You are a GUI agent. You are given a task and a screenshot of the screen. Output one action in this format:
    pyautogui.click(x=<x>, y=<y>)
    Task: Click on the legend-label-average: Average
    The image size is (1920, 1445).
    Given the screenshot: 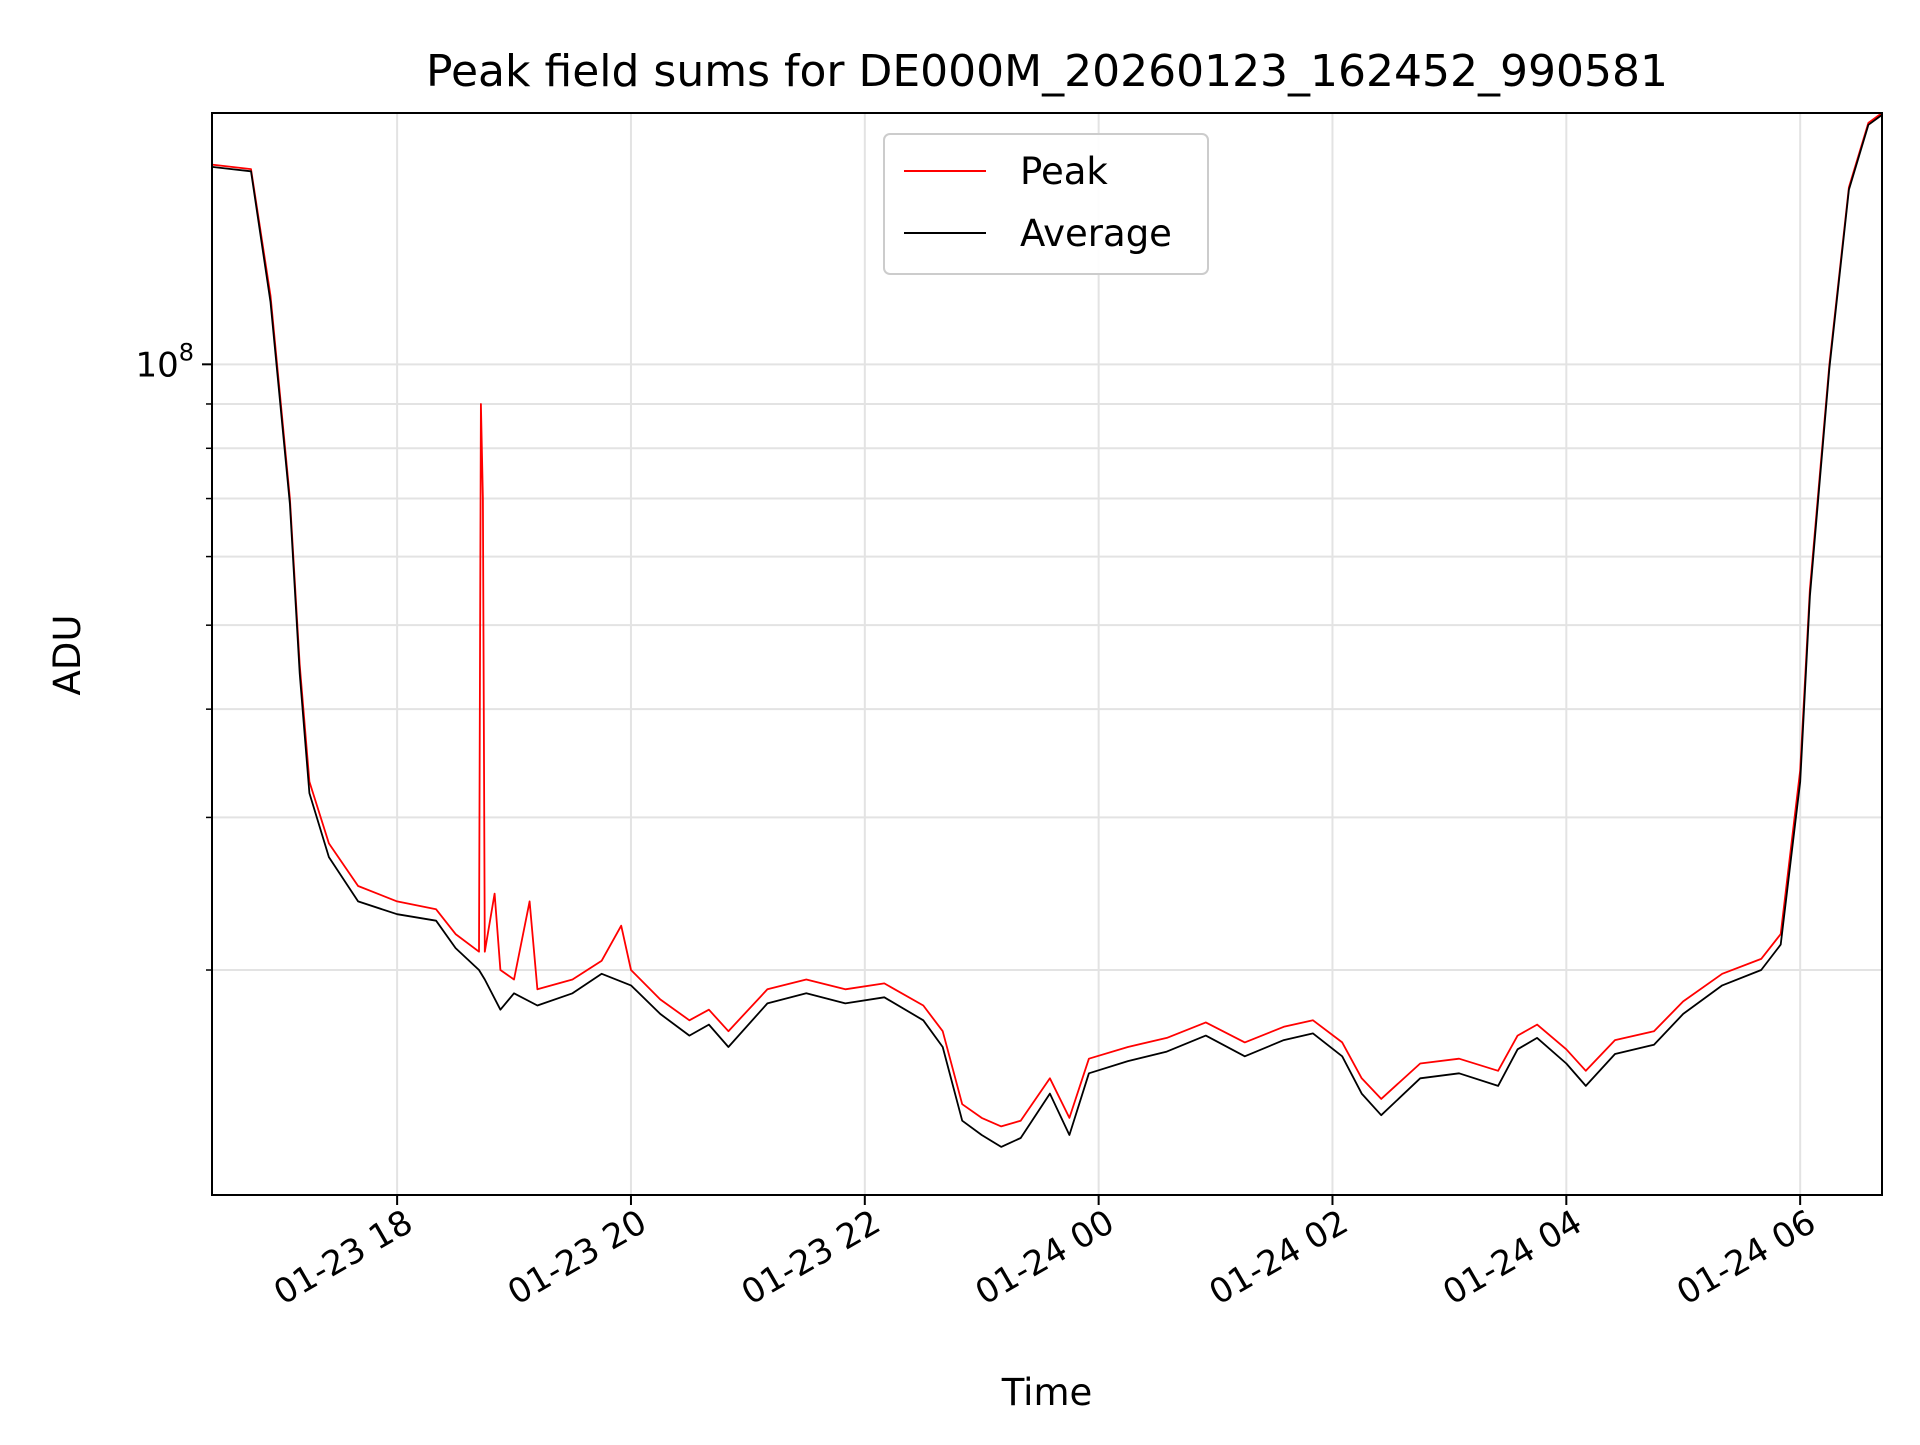 What is the action you would take?
    pyautogui.click(x=1096, y=233)
    